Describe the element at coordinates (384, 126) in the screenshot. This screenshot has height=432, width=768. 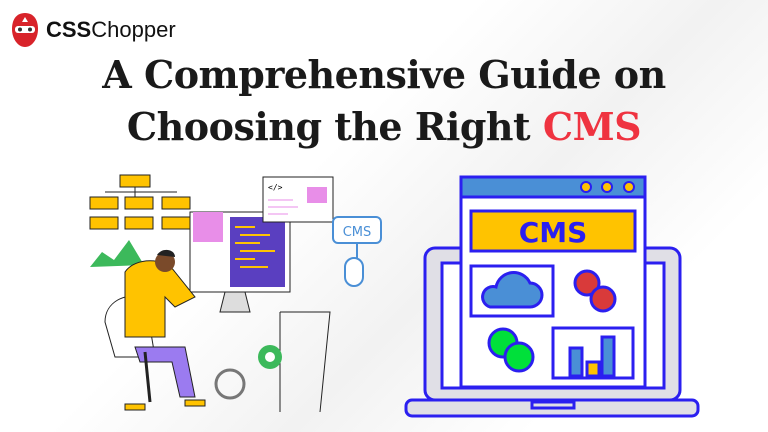
I see `headline-line-2: Choosing the Right CMS` at that location.